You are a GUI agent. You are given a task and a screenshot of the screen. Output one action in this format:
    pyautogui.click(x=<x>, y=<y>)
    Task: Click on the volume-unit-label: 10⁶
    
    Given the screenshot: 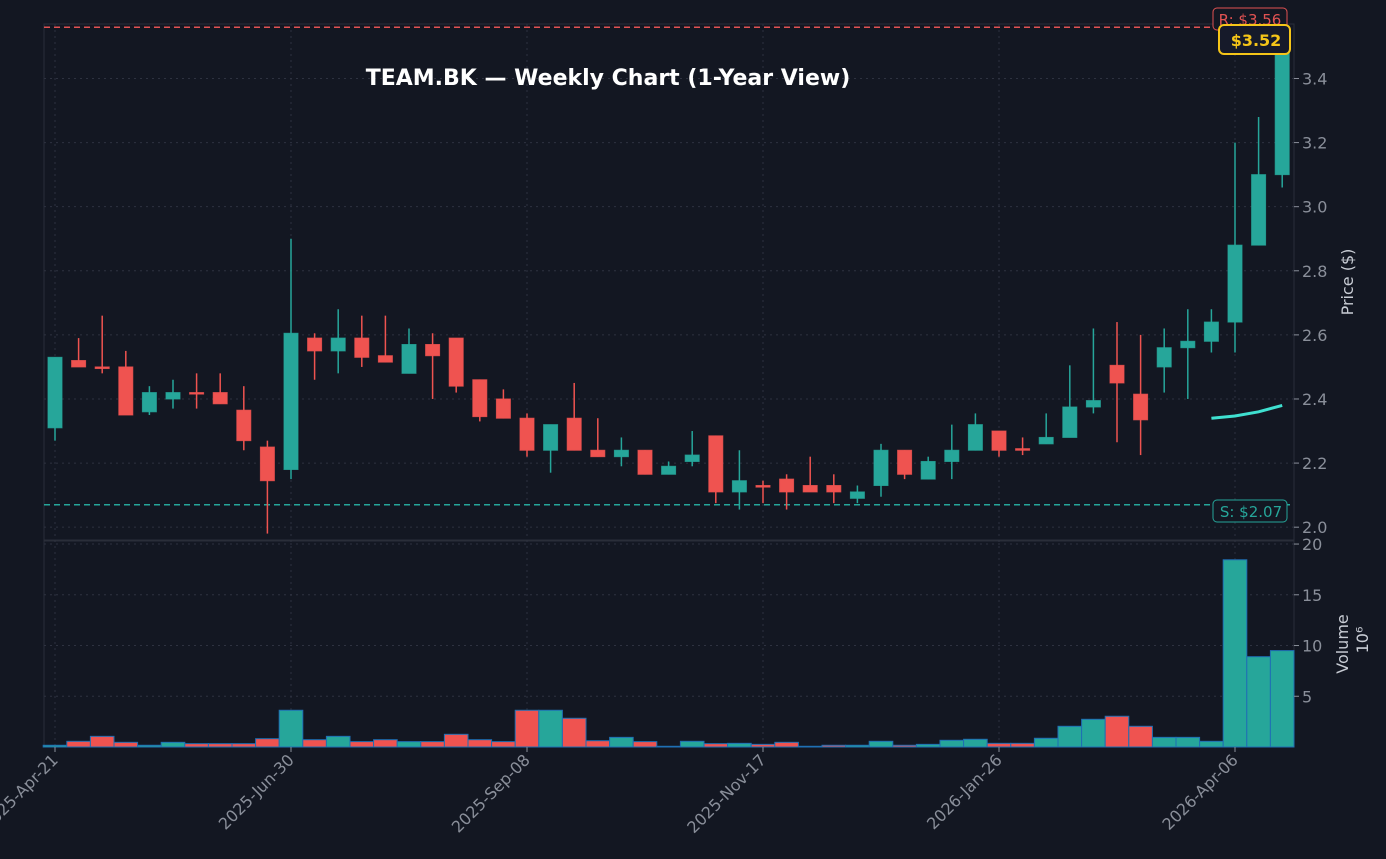 What is the action you would take?
    pyautogui.click(x=1362, y=640)
    